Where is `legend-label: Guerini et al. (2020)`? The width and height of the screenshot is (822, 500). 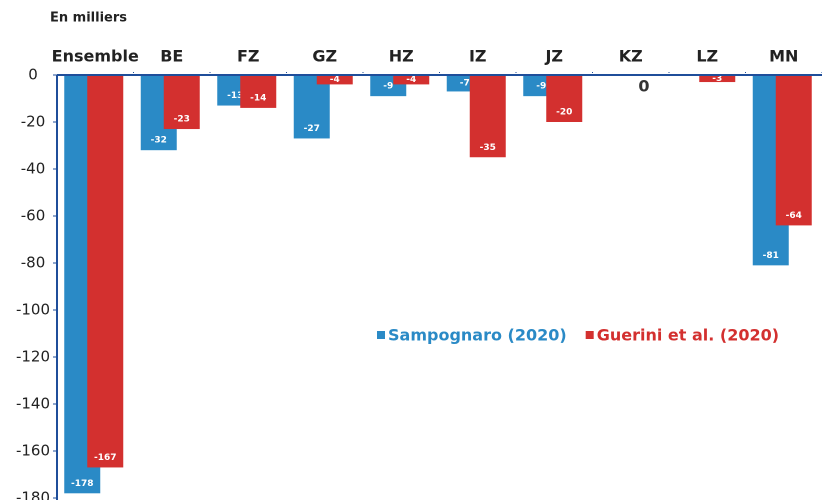
legend-label: Guerini et al. (2020) is located at coordinates (688, 335).